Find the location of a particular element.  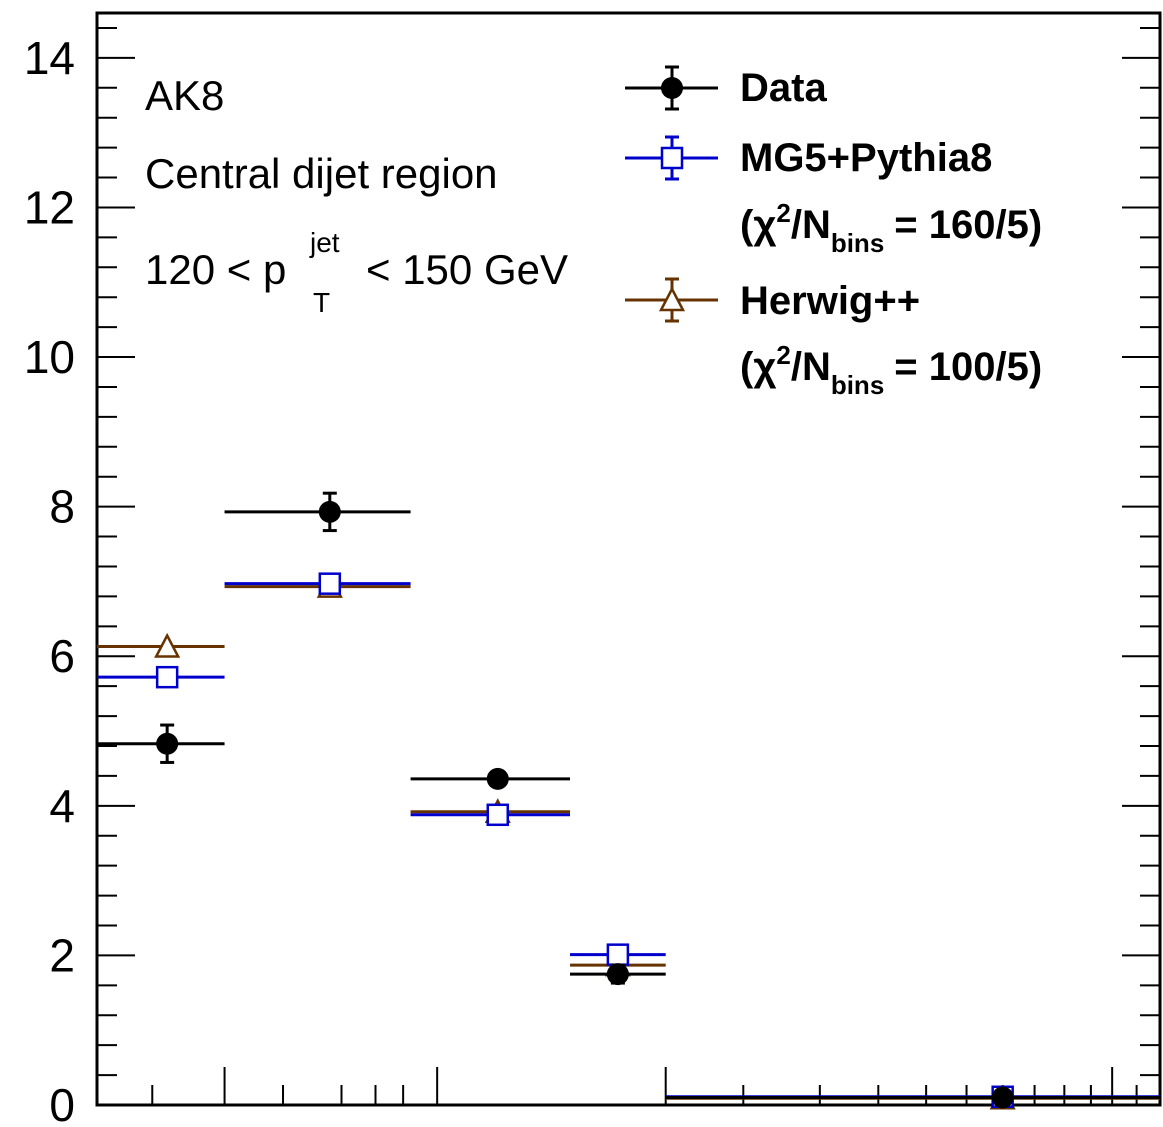

y-tick-label: 2 is located at coordinates (62, 955).